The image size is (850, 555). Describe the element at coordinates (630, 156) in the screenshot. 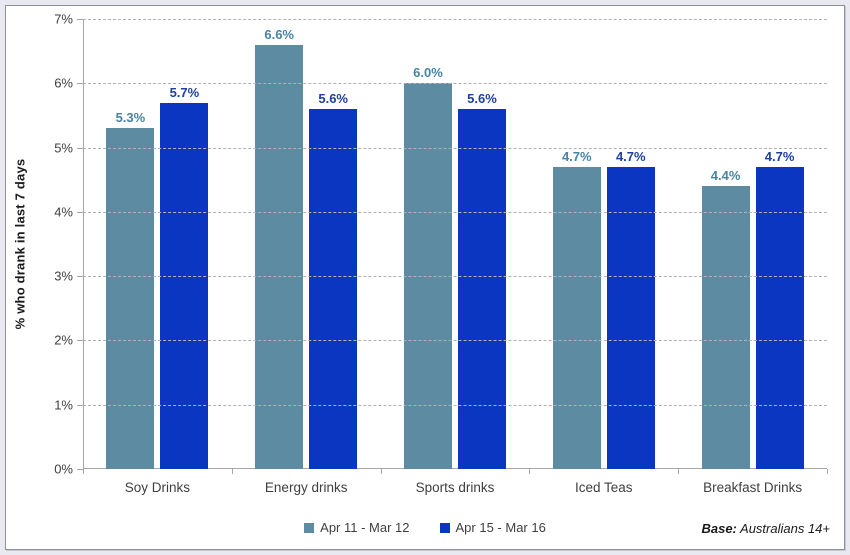

I see `bar-value-label-apr-15-mar-16-iced-teas: 4.7%` at that location.